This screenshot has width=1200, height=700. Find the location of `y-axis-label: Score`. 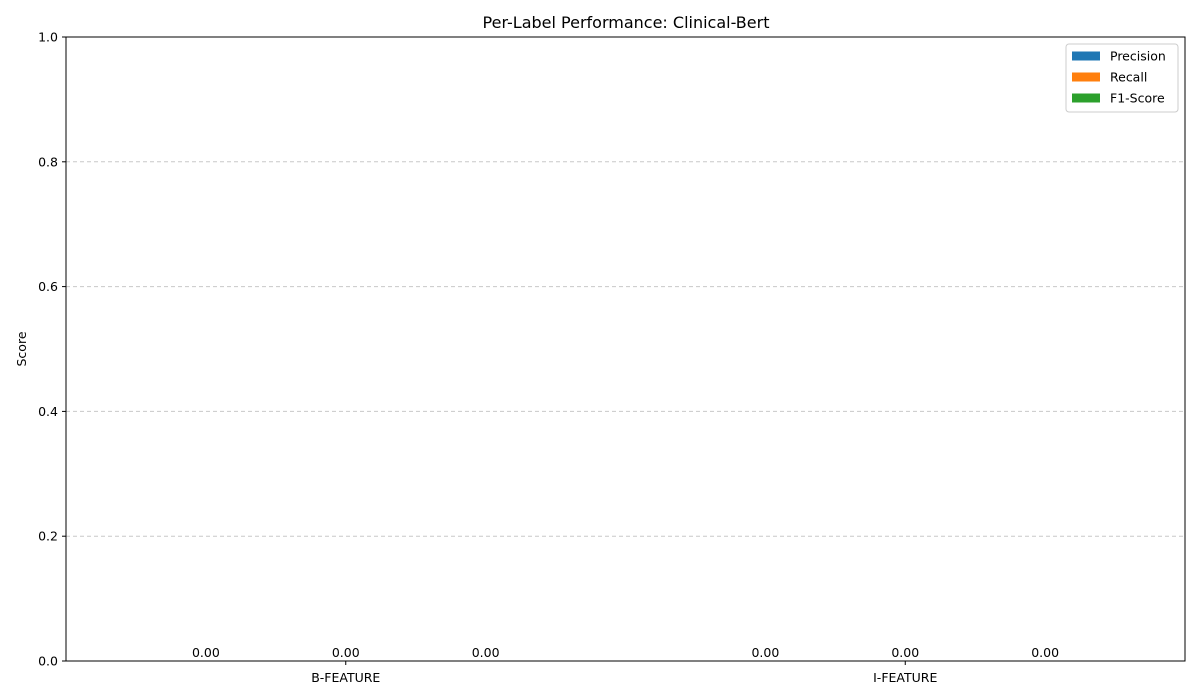

y-axis-label: Score is located at coordinates (21, 348).